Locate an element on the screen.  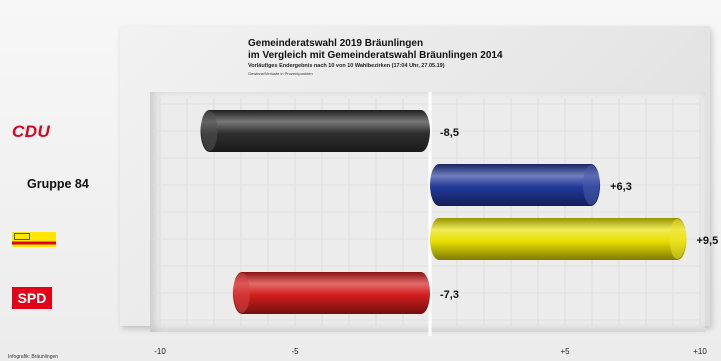
bar-value-label: +9,5 is located at coordinates (708, 241).